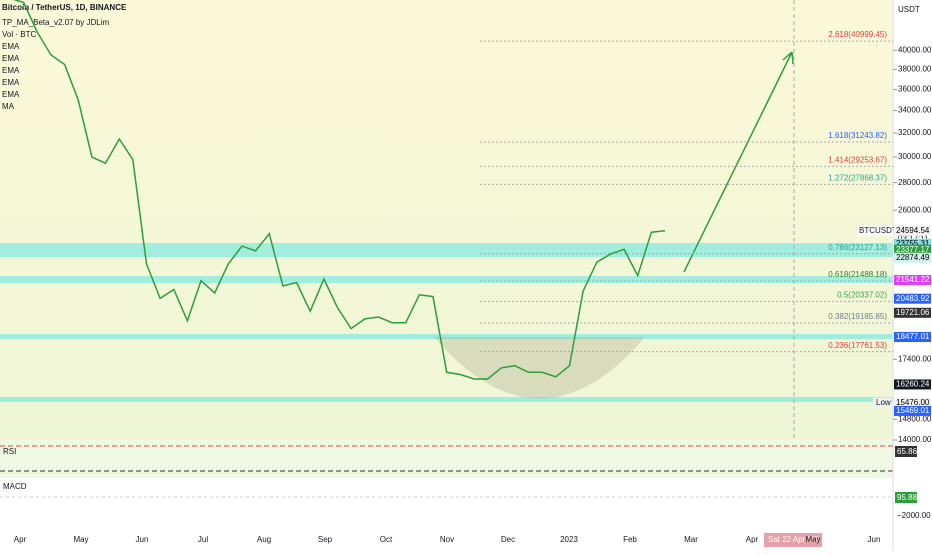  I want to click on x-tick-label: Feb, so click(630, 539).